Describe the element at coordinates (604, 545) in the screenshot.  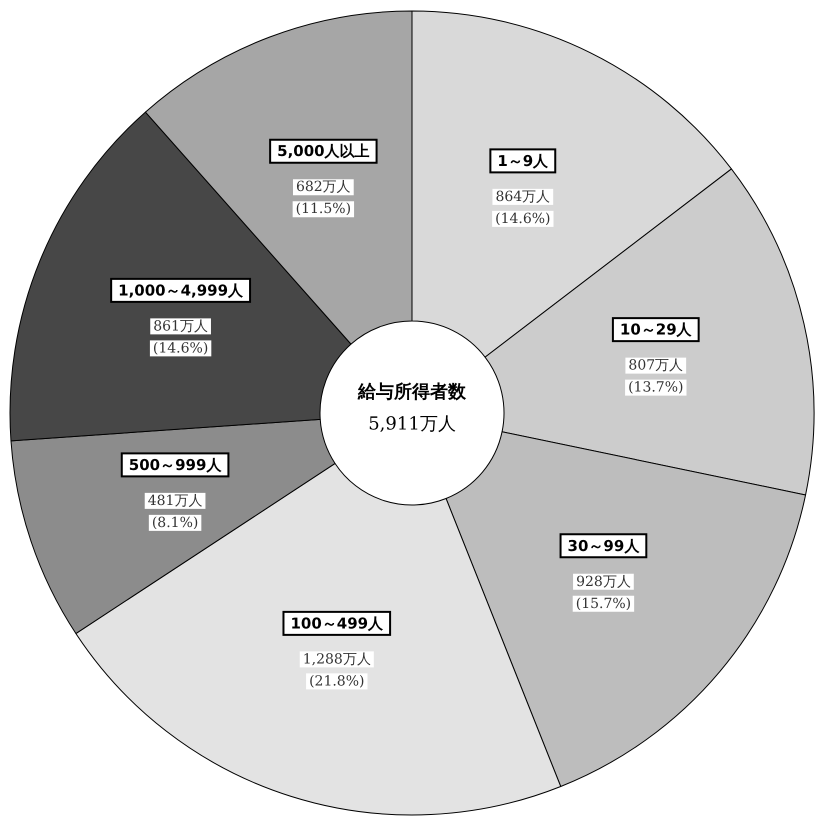
I see `slice-label: 30～99人` at that location.